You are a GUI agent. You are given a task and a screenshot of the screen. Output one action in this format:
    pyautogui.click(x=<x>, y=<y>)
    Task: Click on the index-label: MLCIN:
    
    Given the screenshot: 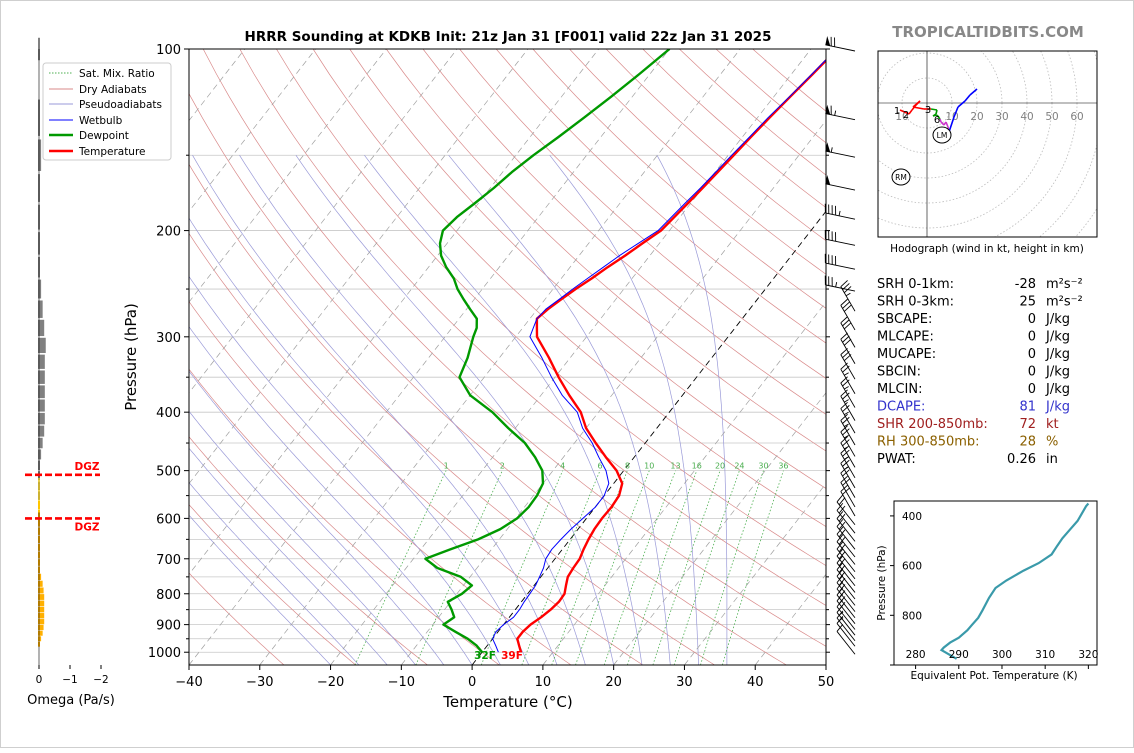 What is the action you would take?
    pyautogui.click(x=899, y=389)
    